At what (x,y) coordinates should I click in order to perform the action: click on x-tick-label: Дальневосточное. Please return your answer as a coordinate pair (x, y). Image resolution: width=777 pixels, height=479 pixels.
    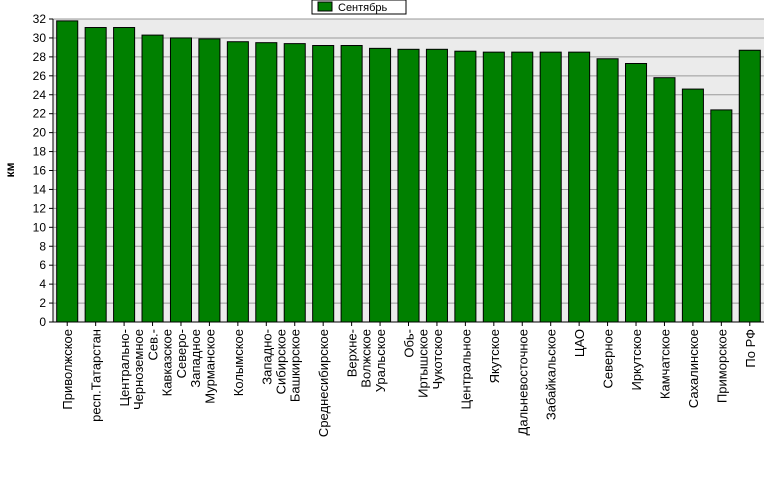
    Looking at the image, I should click on (522, 382).